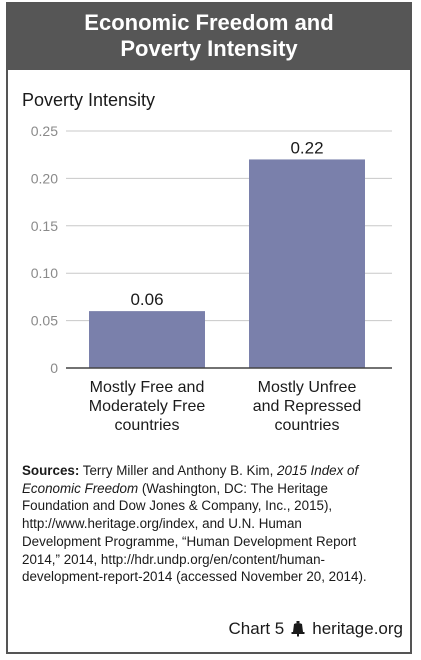  Describe the element at coordinates (44, 178) in the screenshot. I see `y-tick-label: 0.20` at that location.